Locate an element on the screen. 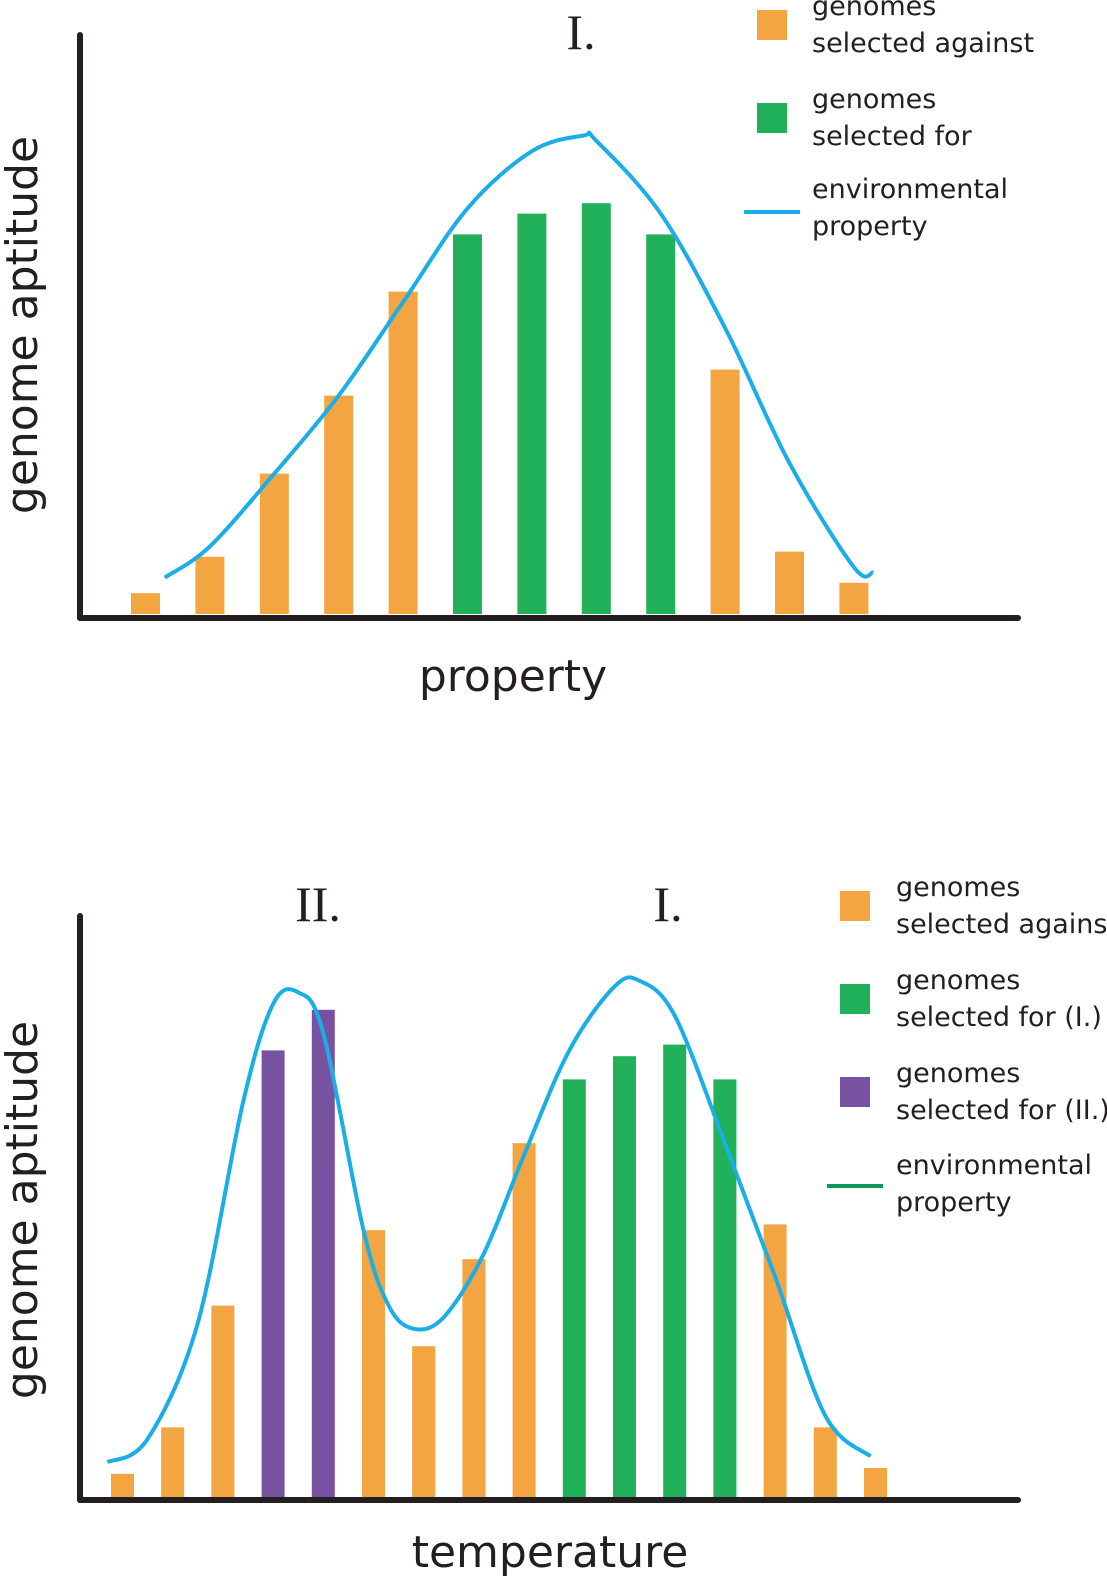 The width and height of the screenshot is (1107, 1582). legend-label: selected for (II.) is located at coordinates (1001, 1110).